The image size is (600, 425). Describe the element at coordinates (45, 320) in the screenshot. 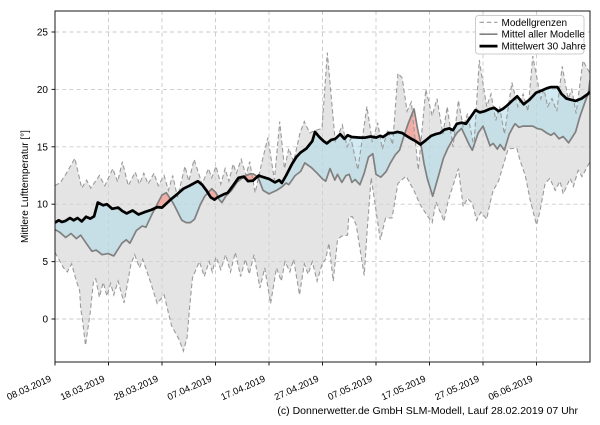

I see `svg-text: 0` at that location.